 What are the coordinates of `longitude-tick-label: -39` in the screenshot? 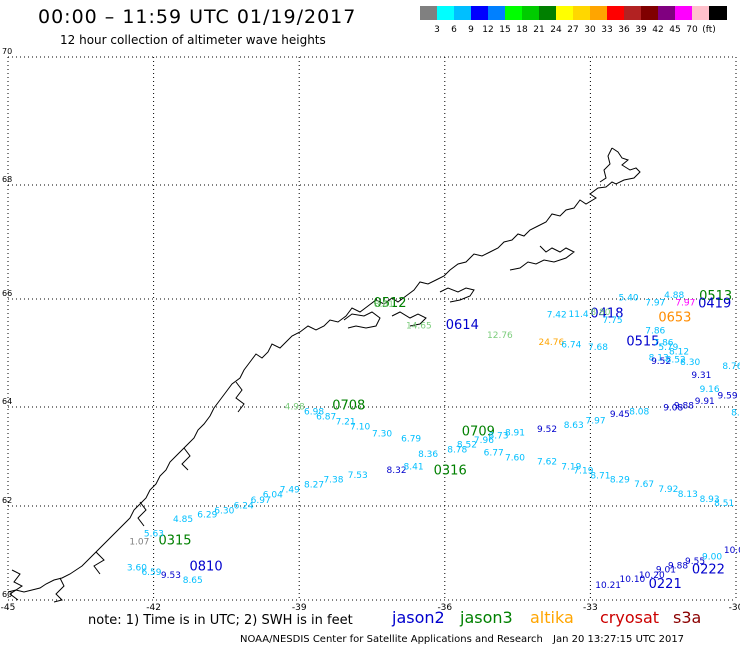 It's located at (299, 608).